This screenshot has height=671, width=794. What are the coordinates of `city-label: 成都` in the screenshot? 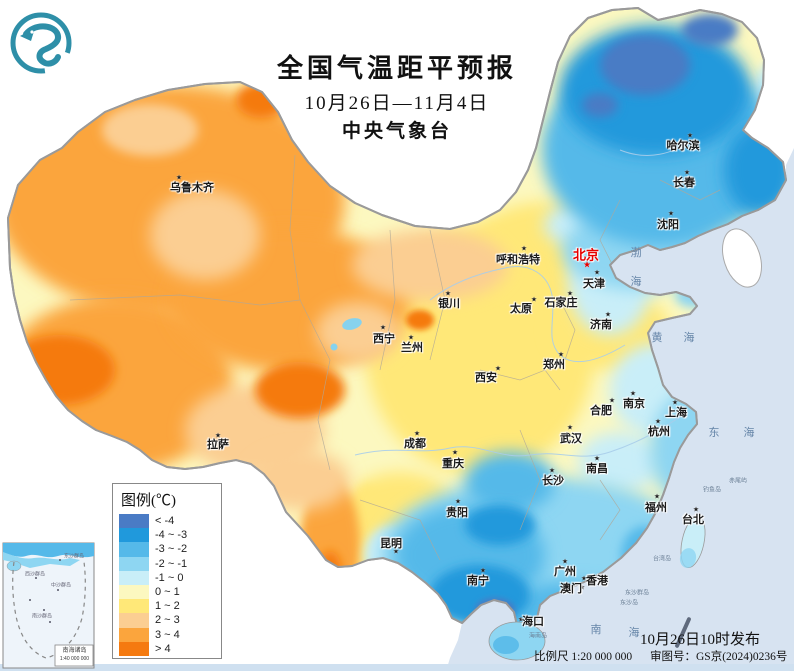 It's located at (415, 444).